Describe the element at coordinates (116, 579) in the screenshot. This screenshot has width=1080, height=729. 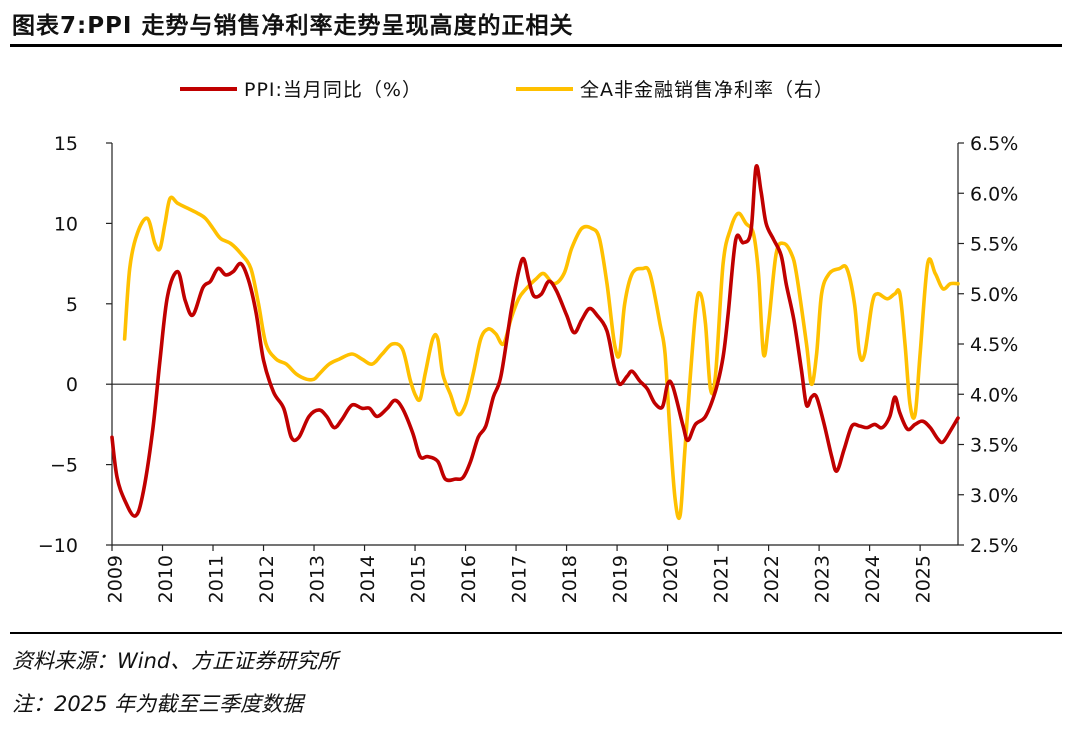
I see `x-tick-label: 2009` at that location.